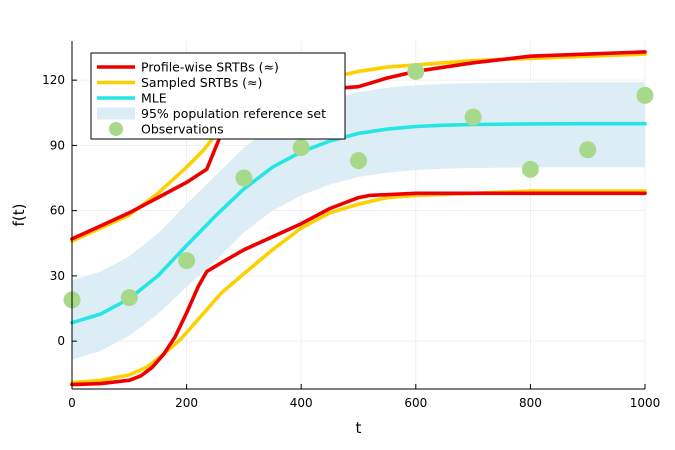 This screenshot has width=675, height=450. I want to click on legend-swatch-band, so click(116, 113).